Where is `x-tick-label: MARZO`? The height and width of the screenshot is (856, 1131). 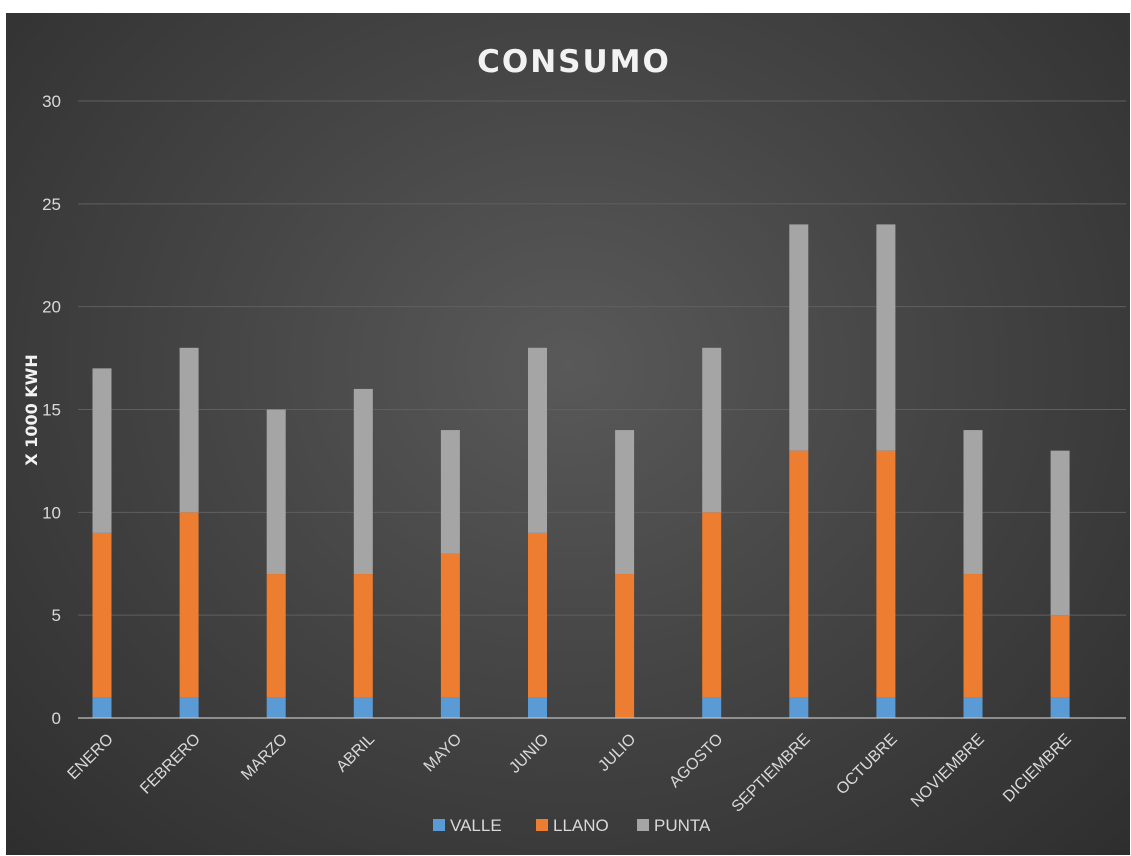 x-tick-label: MARZO is located at coordinates (264, 757).